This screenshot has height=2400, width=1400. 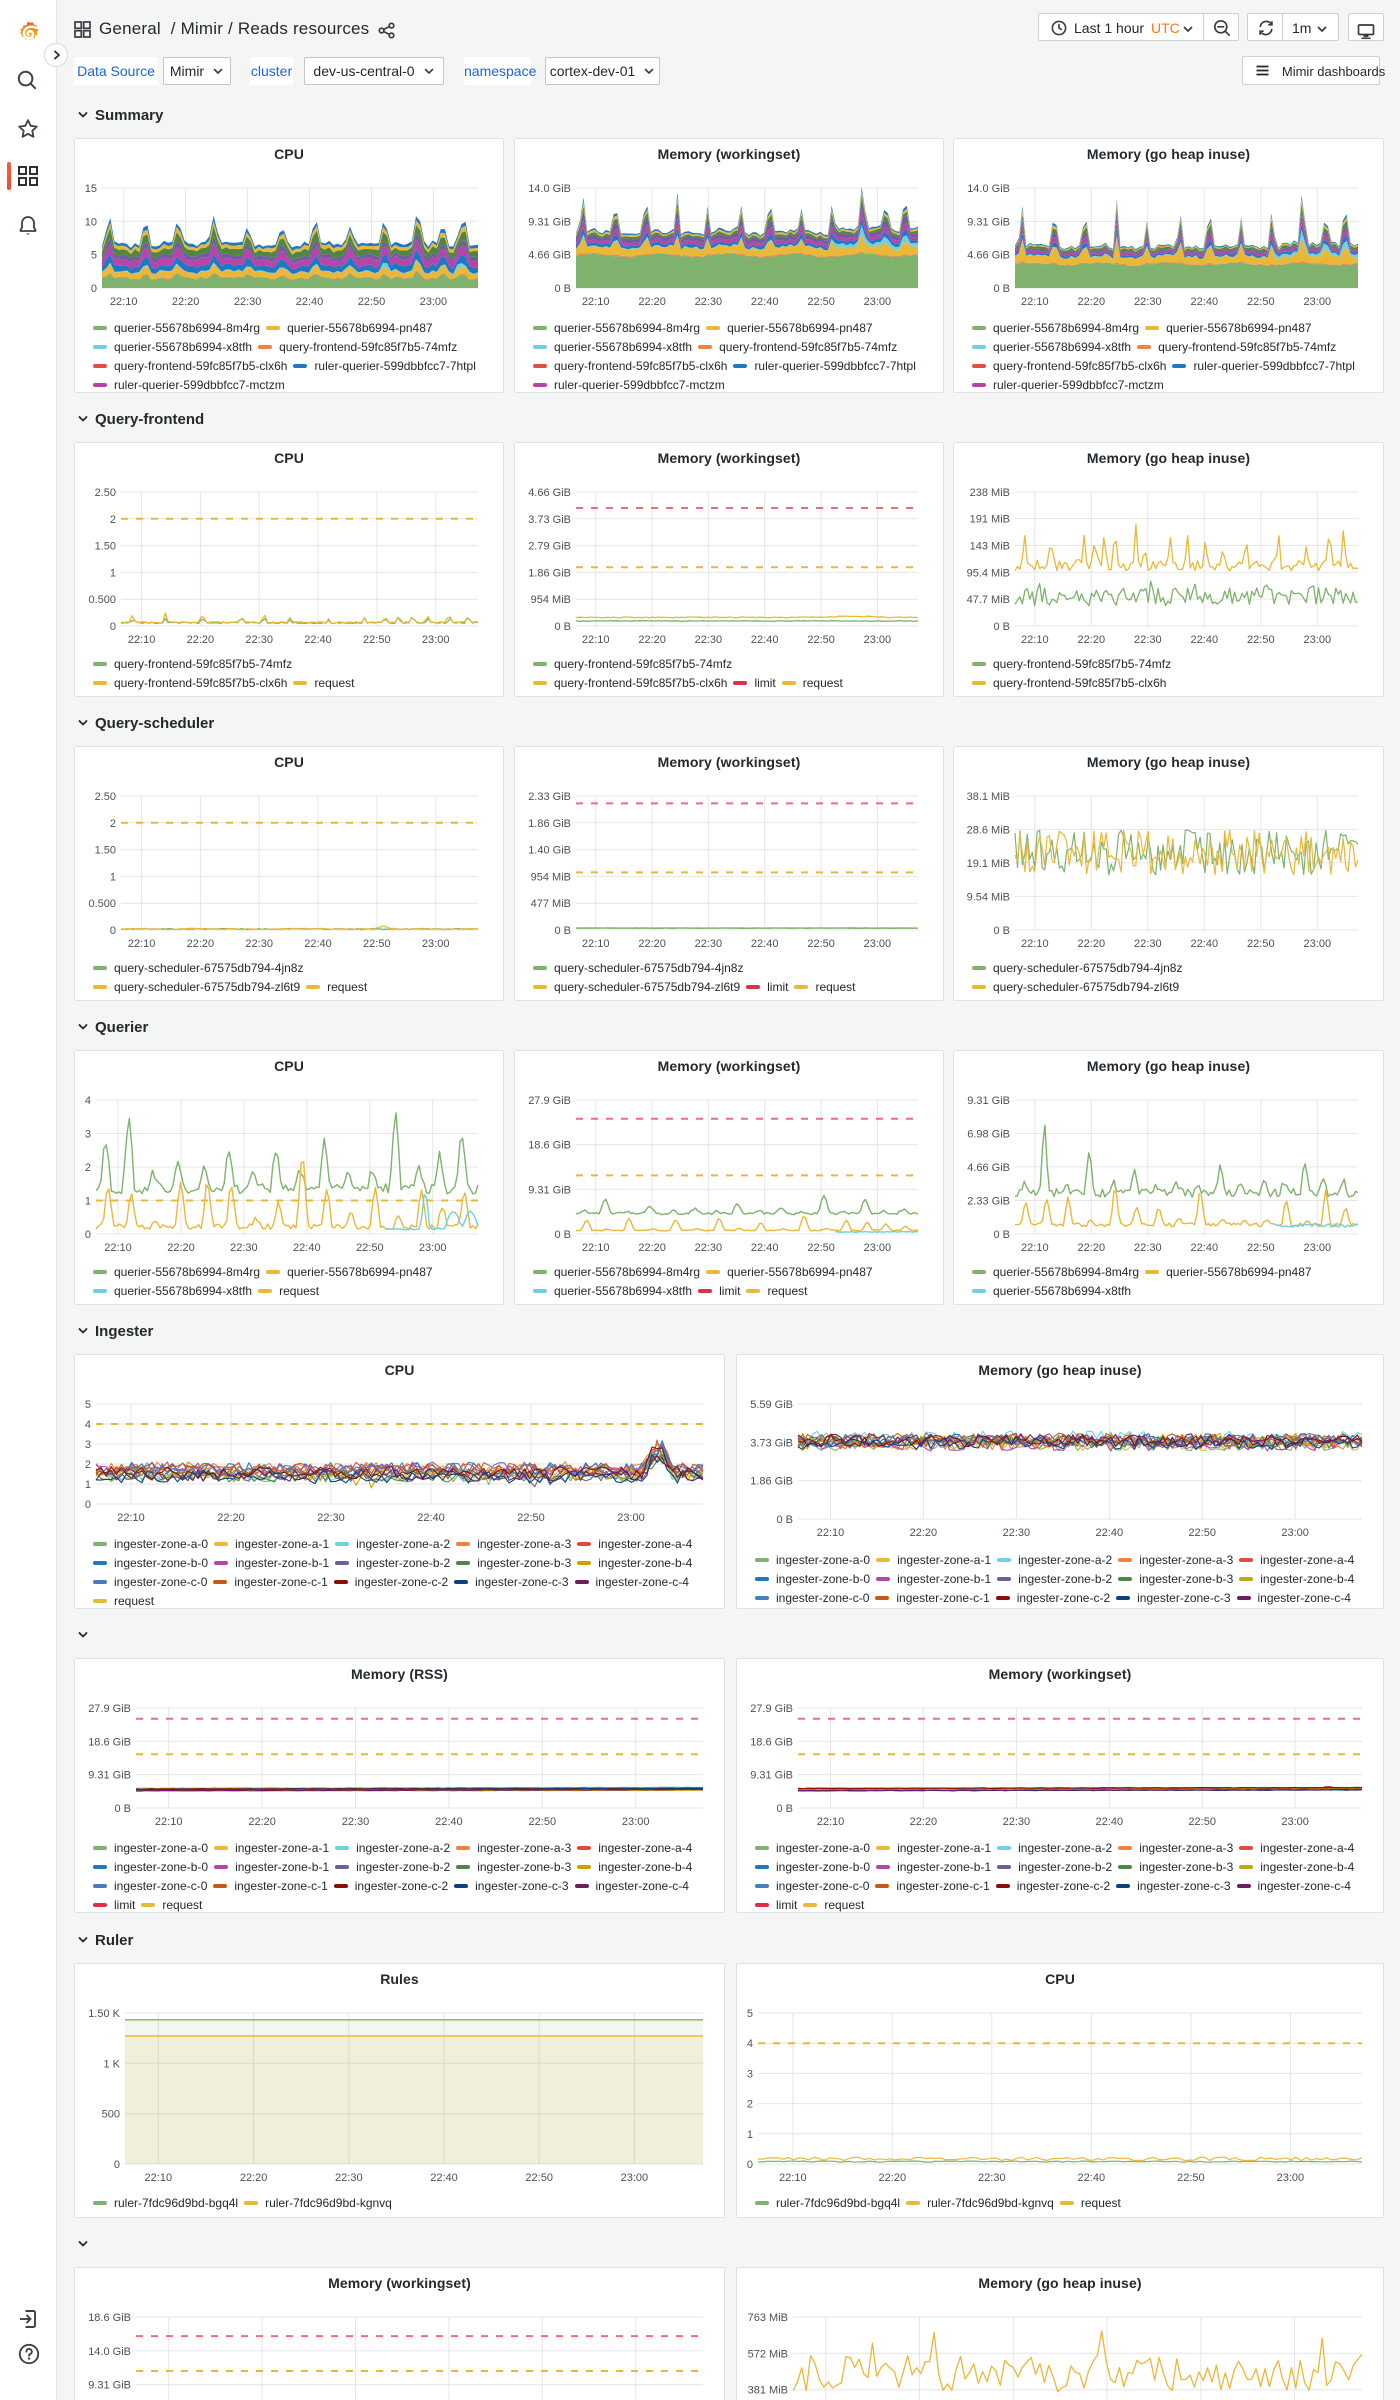 What do you see at coordinates (109, 2318) in the screenshot?
I see `svg-text: 18.6 GiB` at bounding box center [109, 2318].